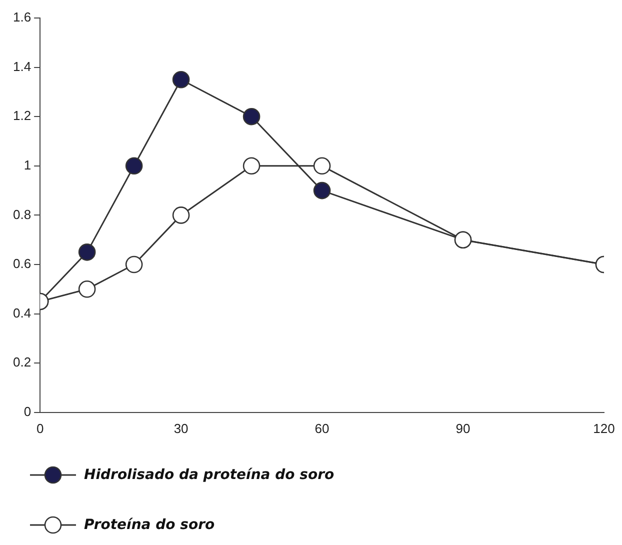 Image resolution: width=622 pixels, height=545 pixels. I want to click on x-tick-label: 0, so click(40, 428).